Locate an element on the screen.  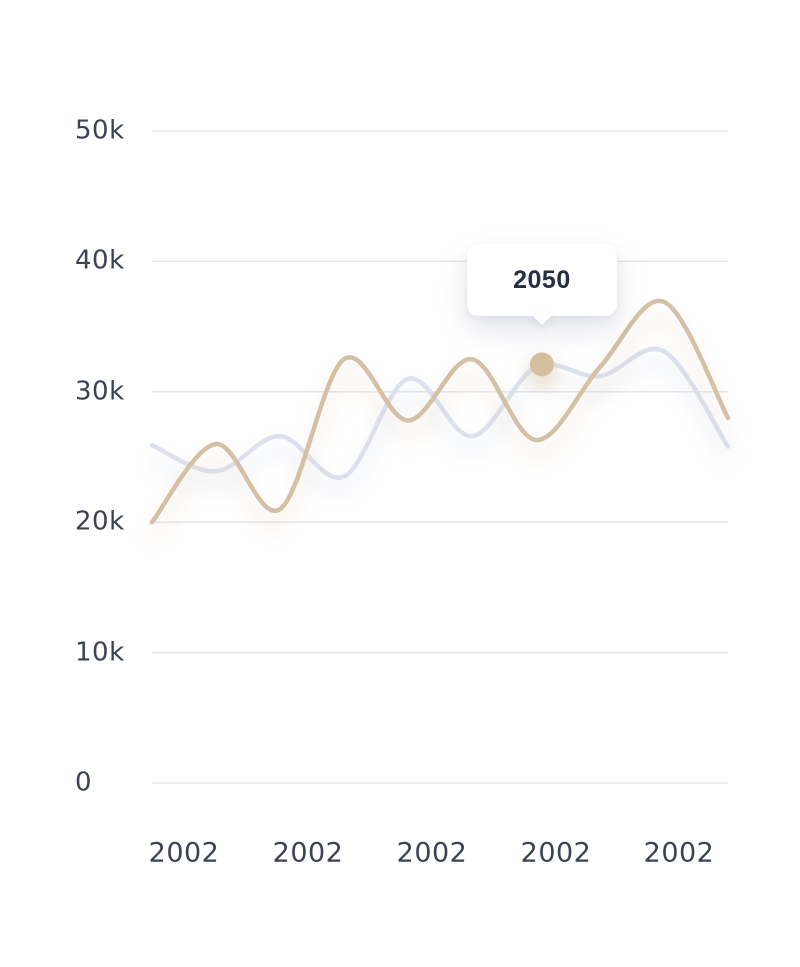
y-tick-label-10k: 10k is located at coordinates (100, 652).